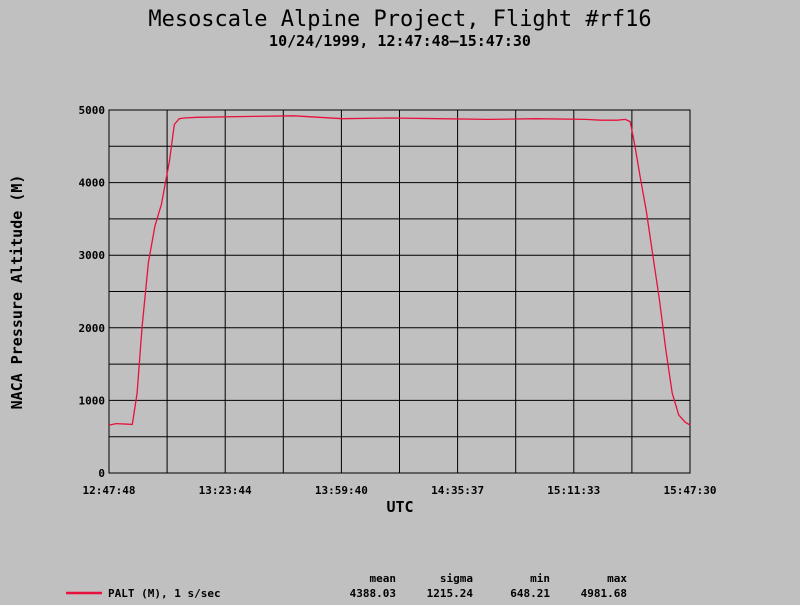 This screenshot has height=605, width=800. I want to click on y-tick-label: 5000, so click(92, 110).